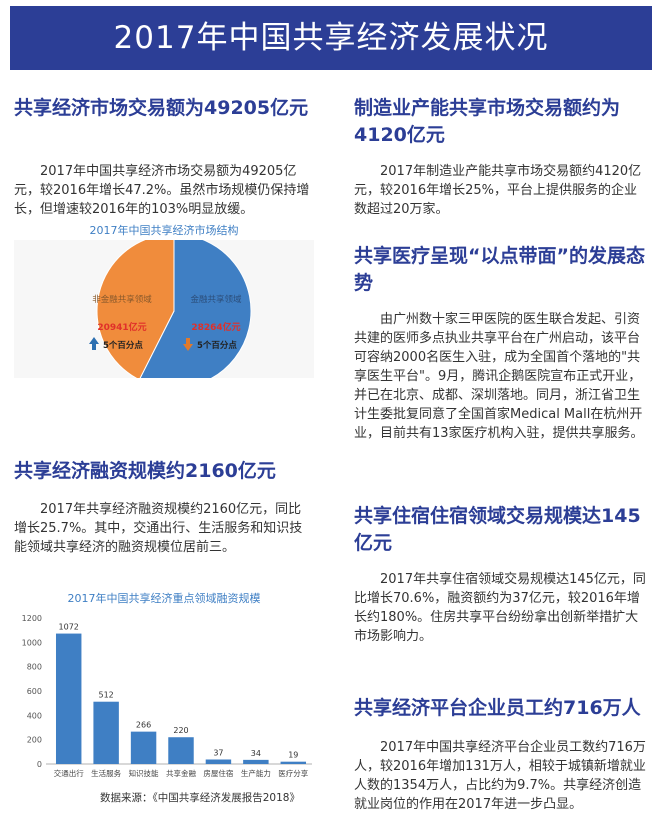 This screenshot has height=817, width=656. What do you see at coordinates (34, 667) in the screenshot?
I see `y-tick-label: 800` at bounding box center [34, 667].